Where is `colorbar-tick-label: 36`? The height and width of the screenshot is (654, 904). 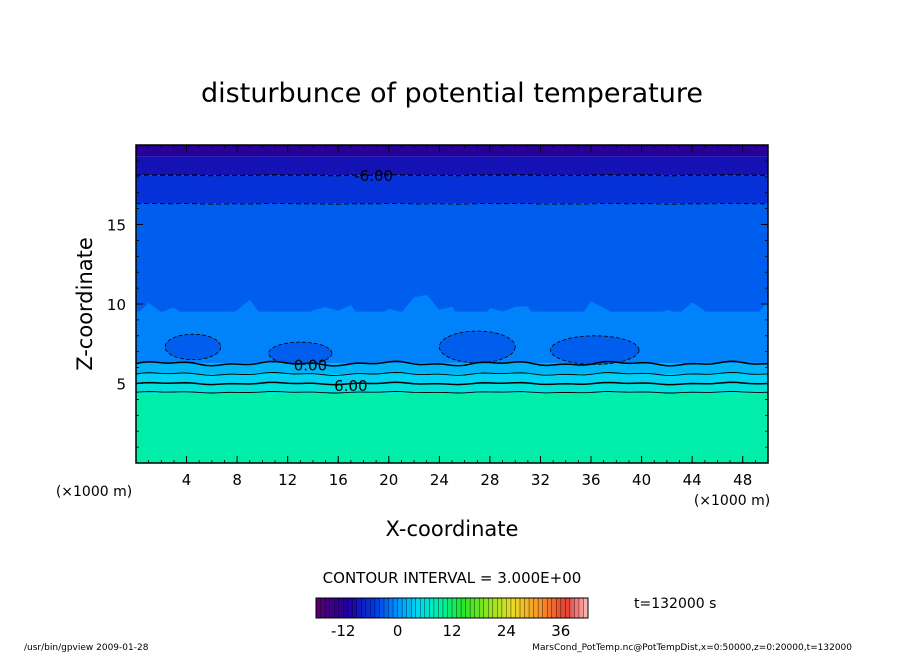
colorbar-tick-label: 36 is located at coordinates (560, 631).